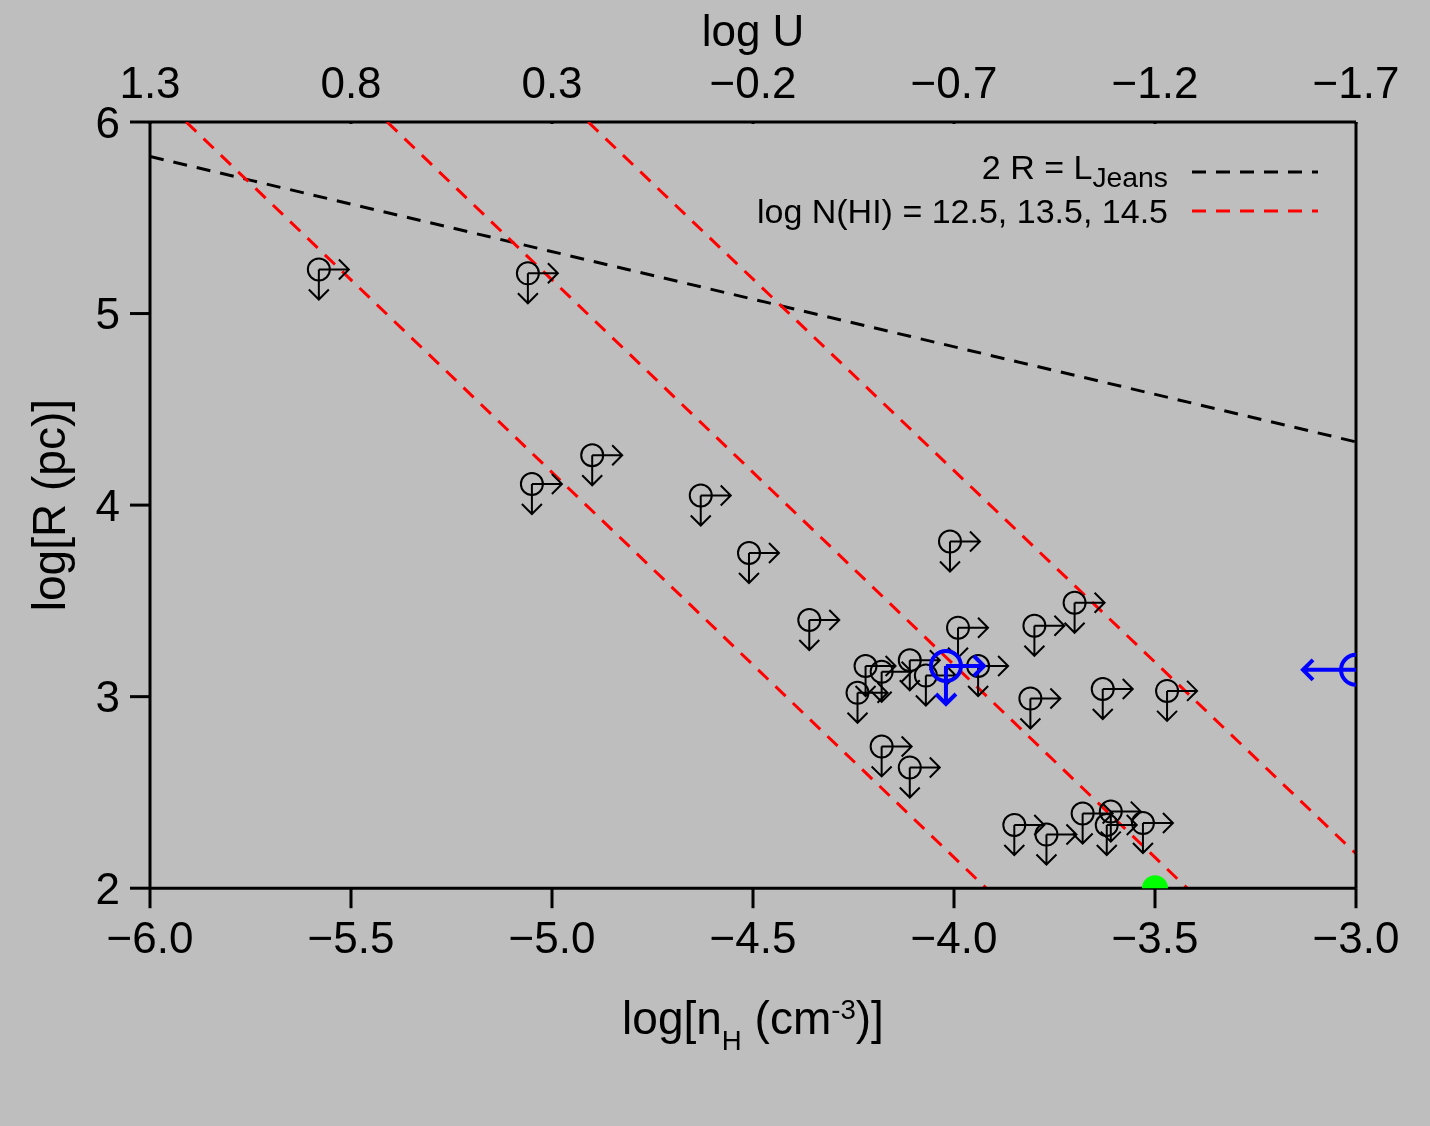  What do you see at coordinates (1356, 82) in the screenshot?
I see `x2-tick-label: −1.7` at bounding box center [1356, 82].